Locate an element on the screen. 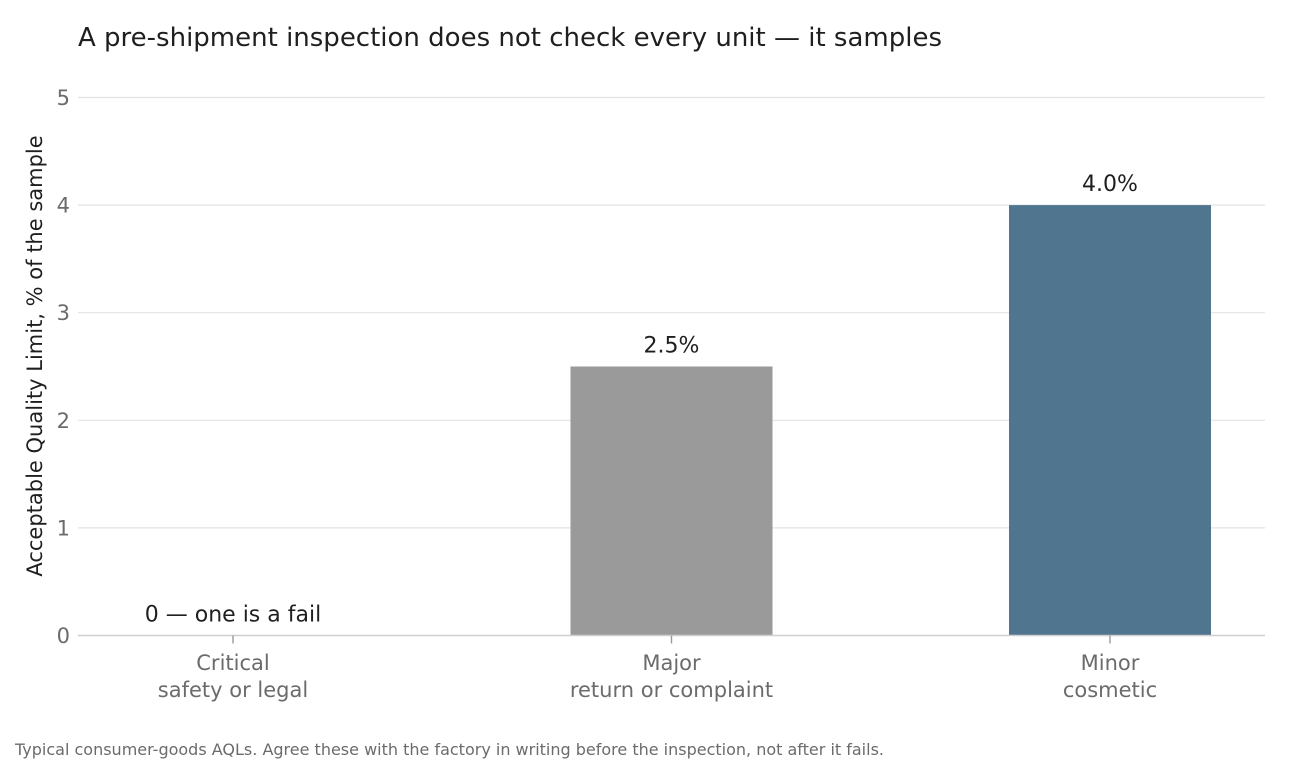 The image size is (1290, 765). data-label-minor: 4.0% is located at coordinates (1110, 184).